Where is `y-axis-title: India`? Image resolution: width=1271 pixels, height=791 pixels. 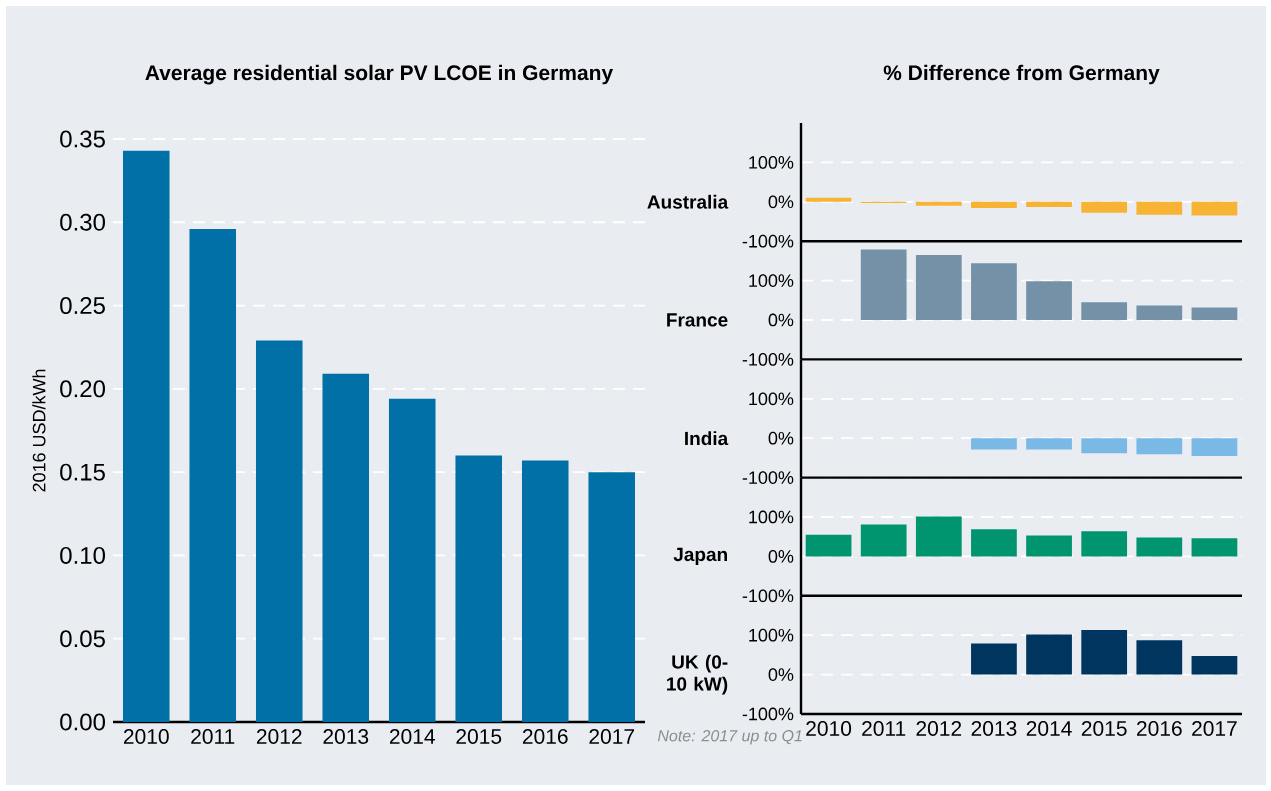 y-axis-title: India is located at coordinates (707, 438).